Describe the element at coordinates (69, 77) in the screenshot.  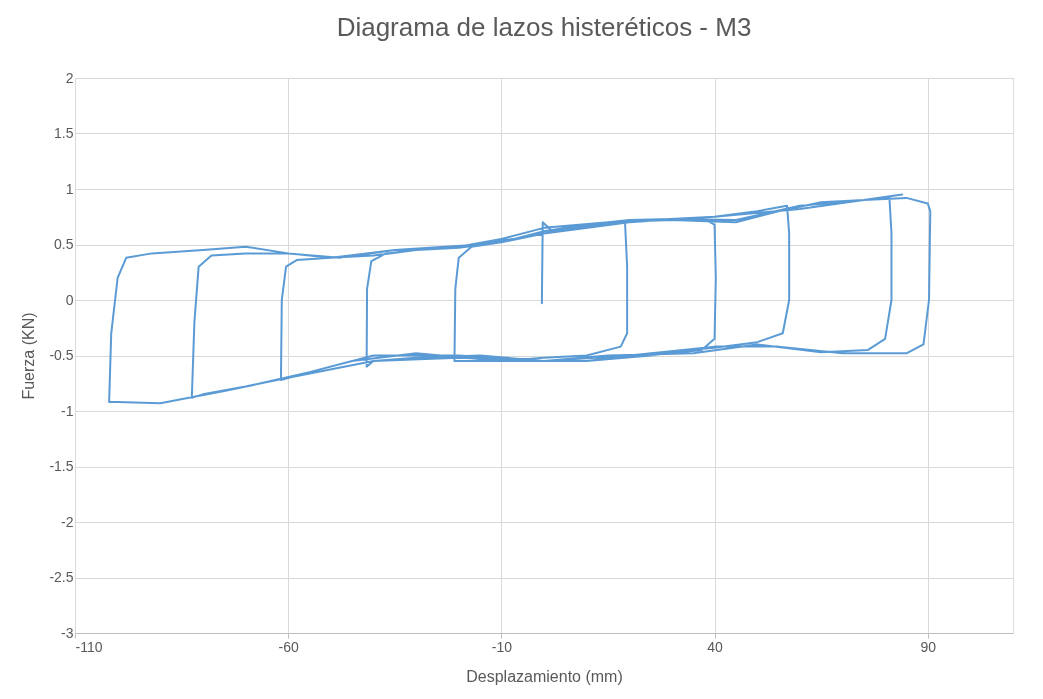
I see `y-tick-label: 2` at that location.